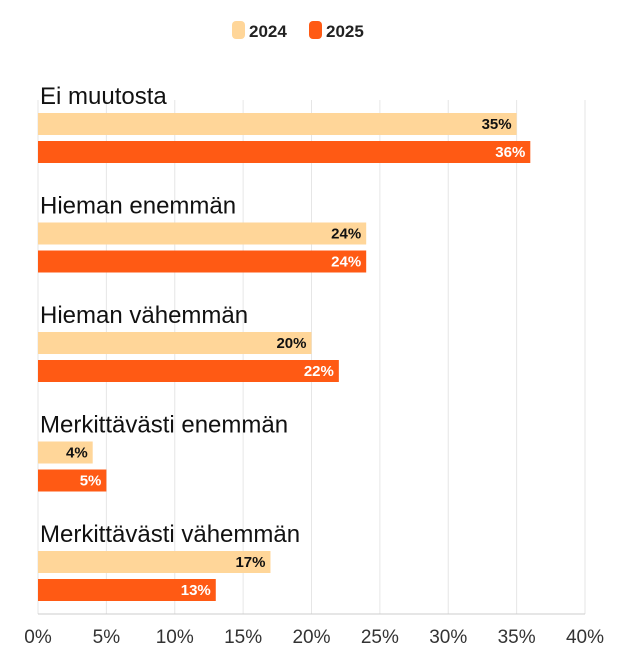 This screenshot has width=628, height=668. Describe the element at coordinates (268, 31) in the screenshot. I see `legend-label-2024: 2024` at that location.